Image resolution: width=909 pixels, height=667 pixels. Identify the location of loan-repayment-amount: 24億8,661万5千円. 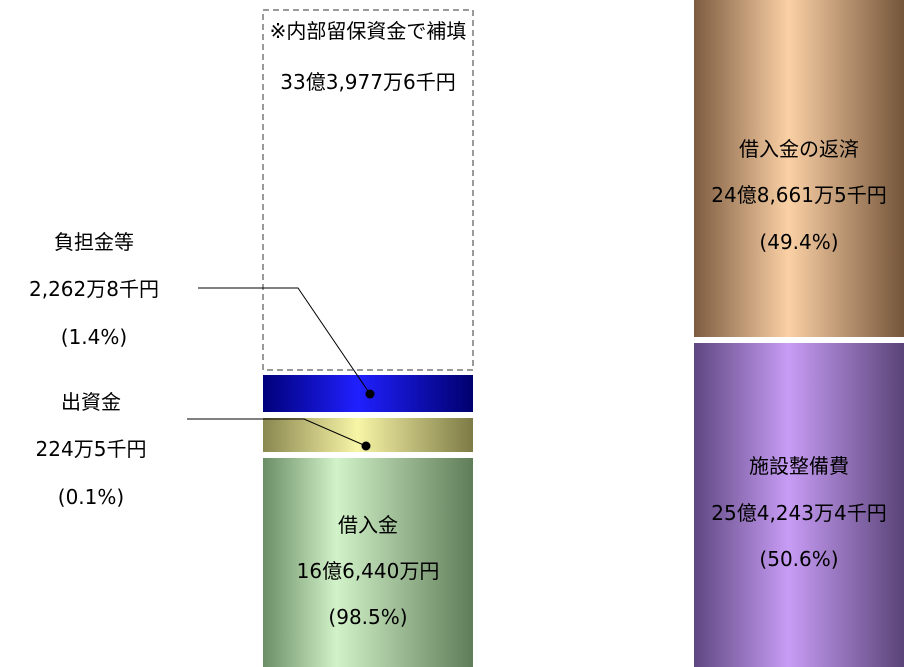
(798, 195).